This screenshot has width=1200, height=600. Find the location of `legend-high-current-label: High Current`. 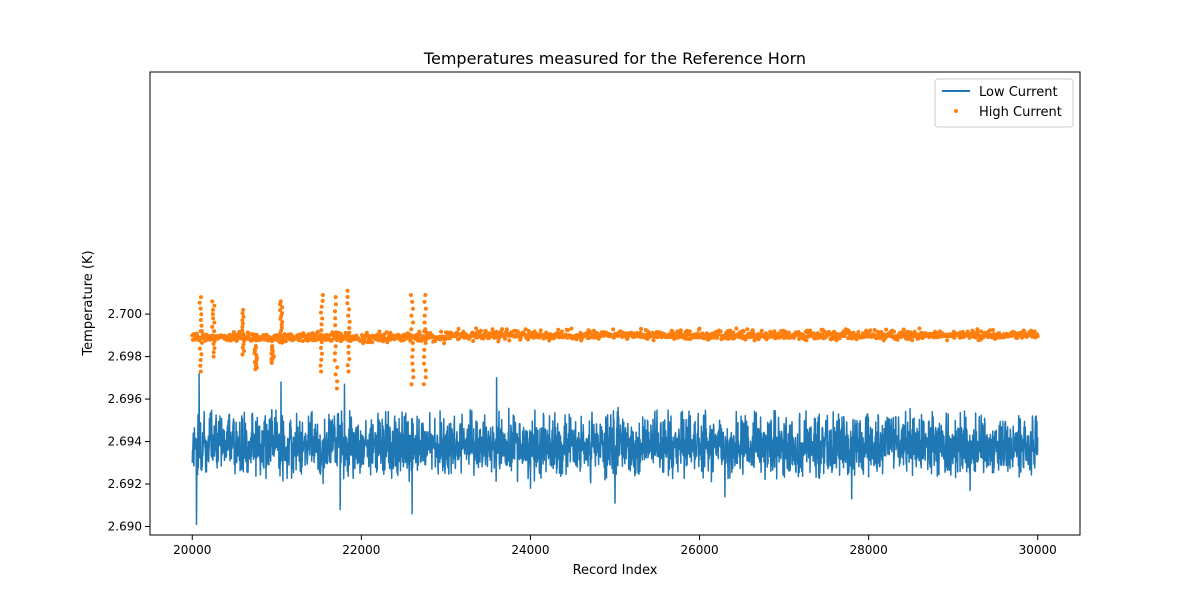

legend-high-current-label: High Current is located at coordinates (1020, 112).